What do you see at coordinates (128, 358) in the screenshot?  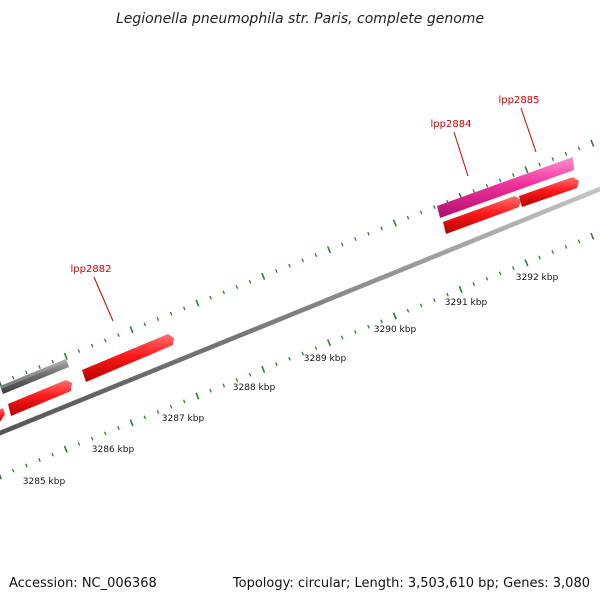 I see `gene-lpp2882` at bounding box center [128, 358].